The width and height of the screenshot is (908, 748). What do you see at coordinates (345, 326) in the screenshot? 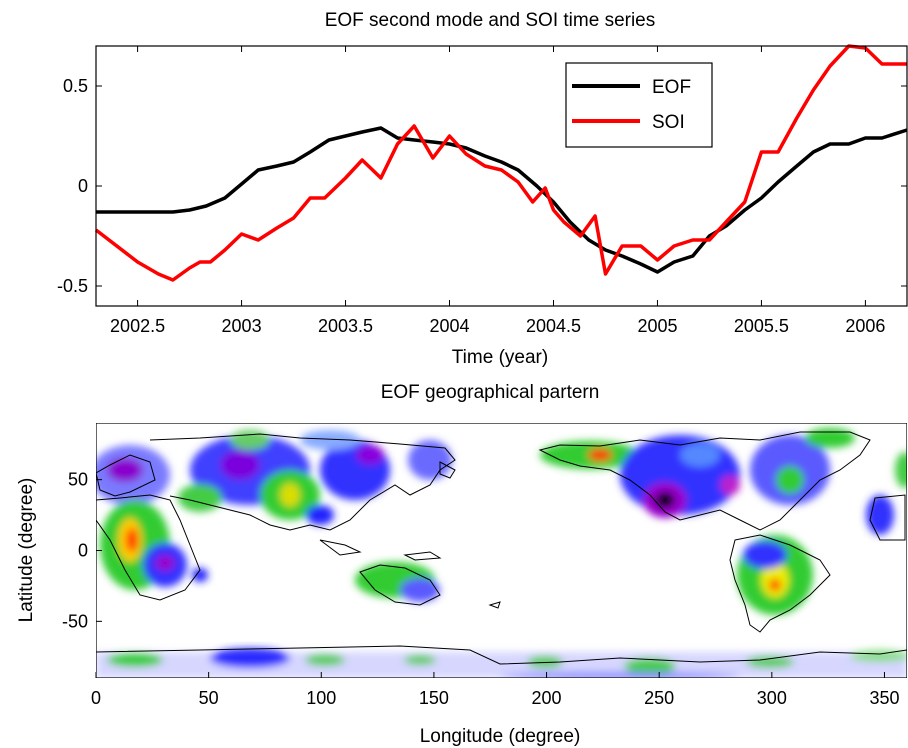
I see `x-tick-label: 2003.5` at bounding box center [345, 326].